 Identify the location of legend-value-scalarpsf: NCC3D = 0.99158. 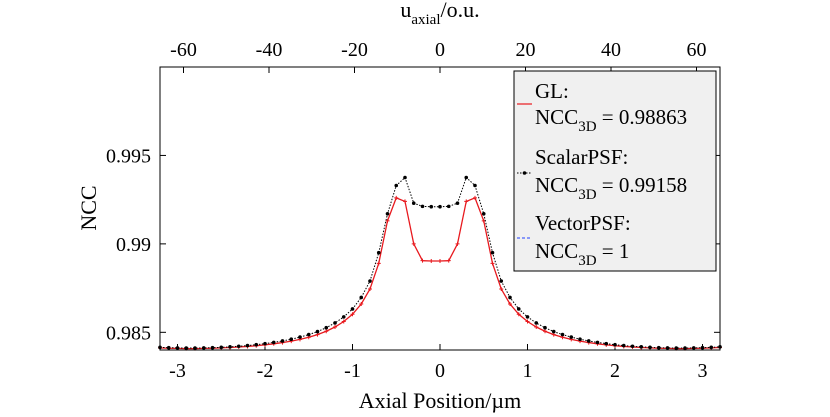
(611, 188).